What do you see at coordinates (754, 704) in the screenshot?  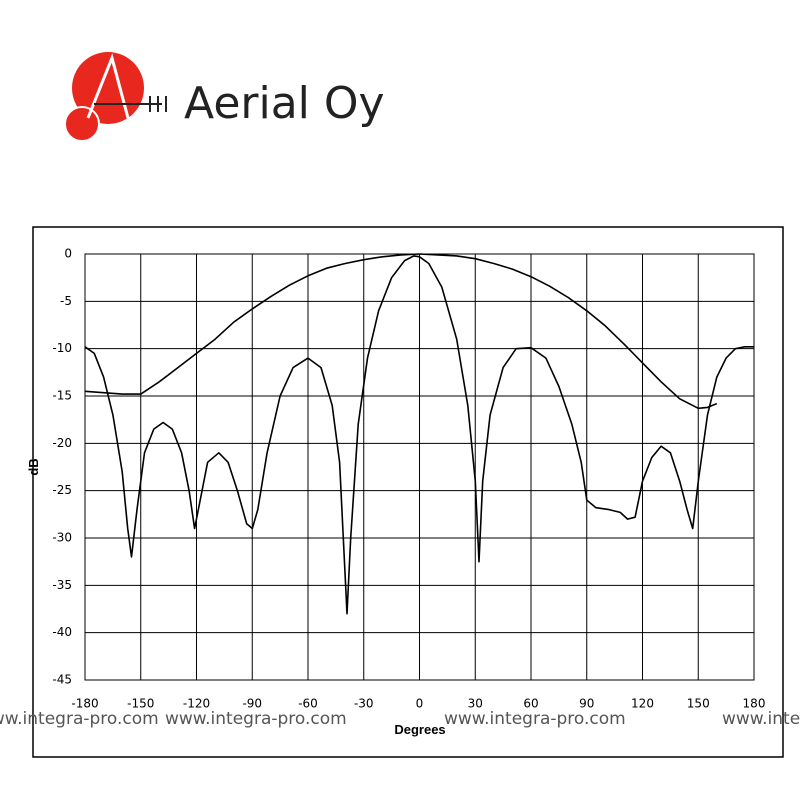 I see `x-tick-label: 180` at bounding box center [754, 704].